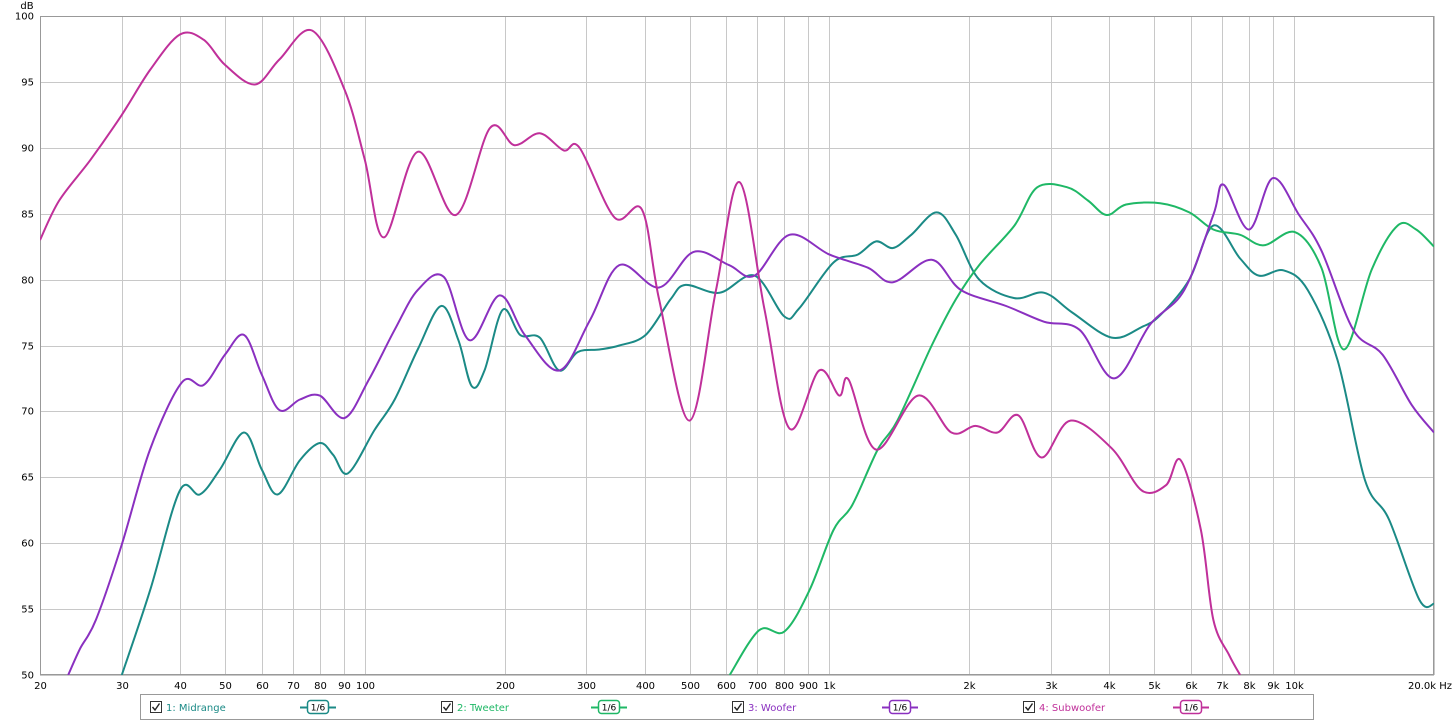 The image size is (1454, 722). I want to click on x-tick-label: 40, so click(180, 686).